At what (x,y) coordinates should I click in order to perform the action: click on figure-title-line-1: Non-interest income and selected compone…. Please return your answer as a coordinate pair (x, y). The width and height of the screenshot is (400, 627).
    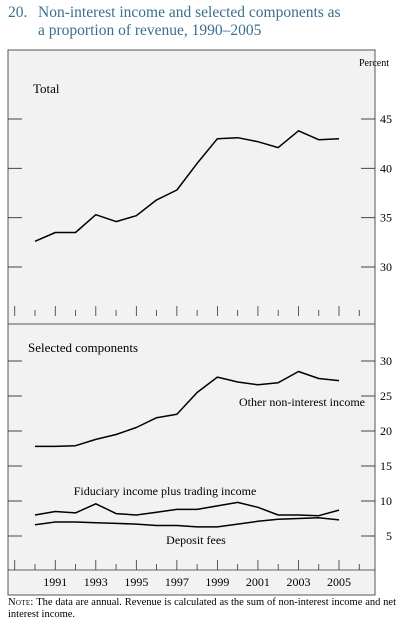
    Looking at the image, I should click on (189, 12).